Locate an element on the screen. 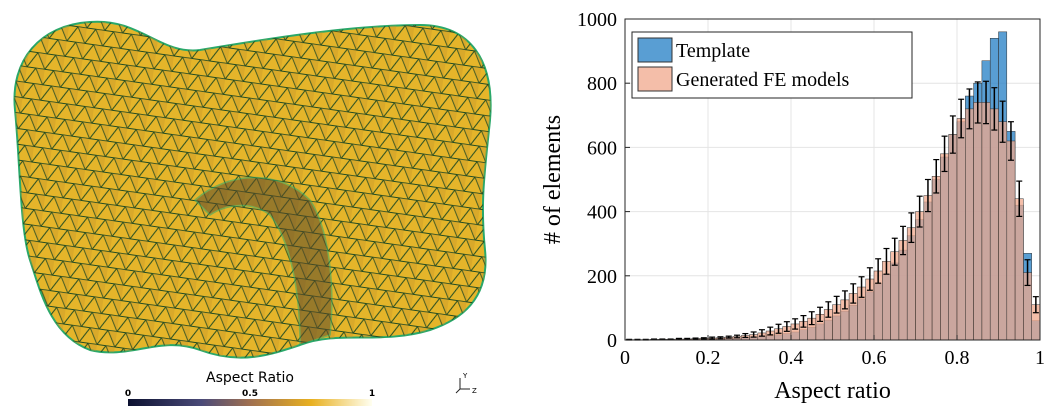 The width and height of the screenshot is (1048, 408). axes-triad is located at coordinates (462, 386).